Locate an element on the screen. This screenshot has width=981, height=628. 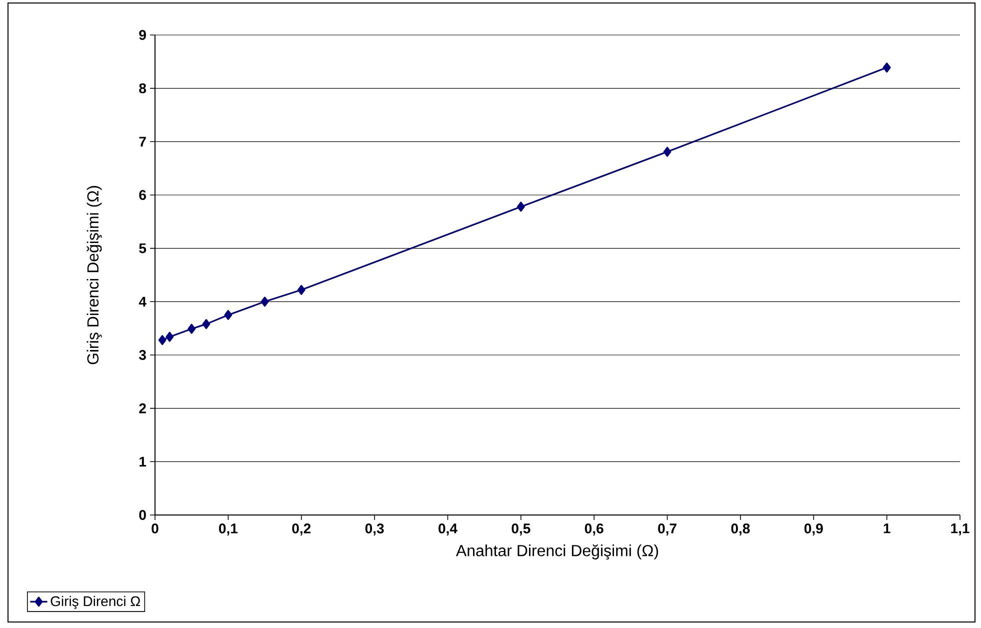
x-tick-label: 0 is located at coordinates (155, 529).